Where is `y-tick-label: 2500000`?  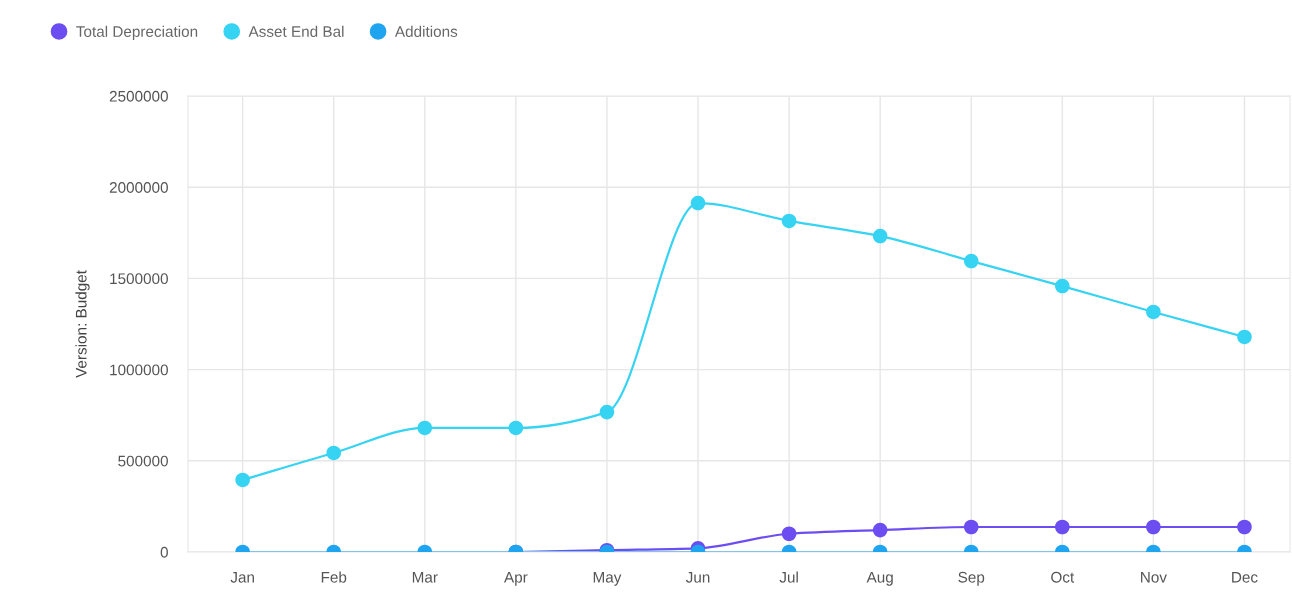
y-tick-label: 2500000 is located at coordinates (138, 96).